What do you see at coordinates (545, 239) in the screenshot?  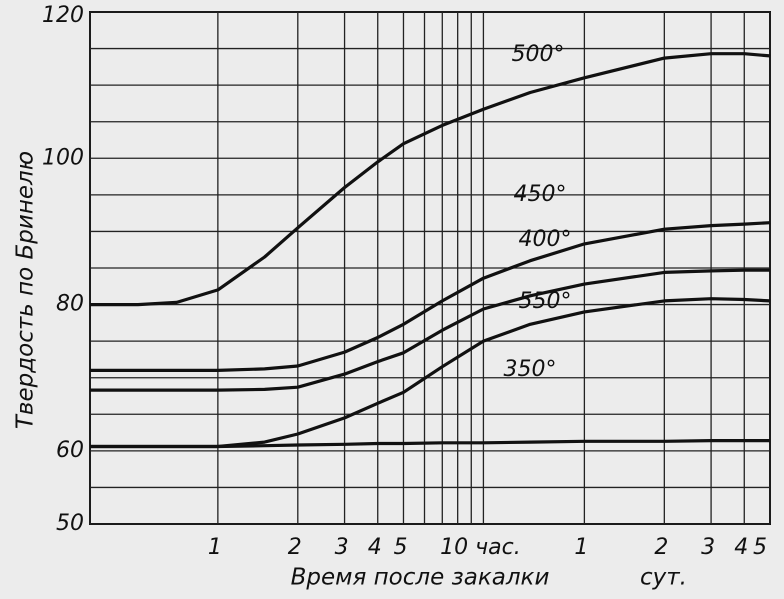 I see `series-label: 400°` at bounding box center [545, 239].